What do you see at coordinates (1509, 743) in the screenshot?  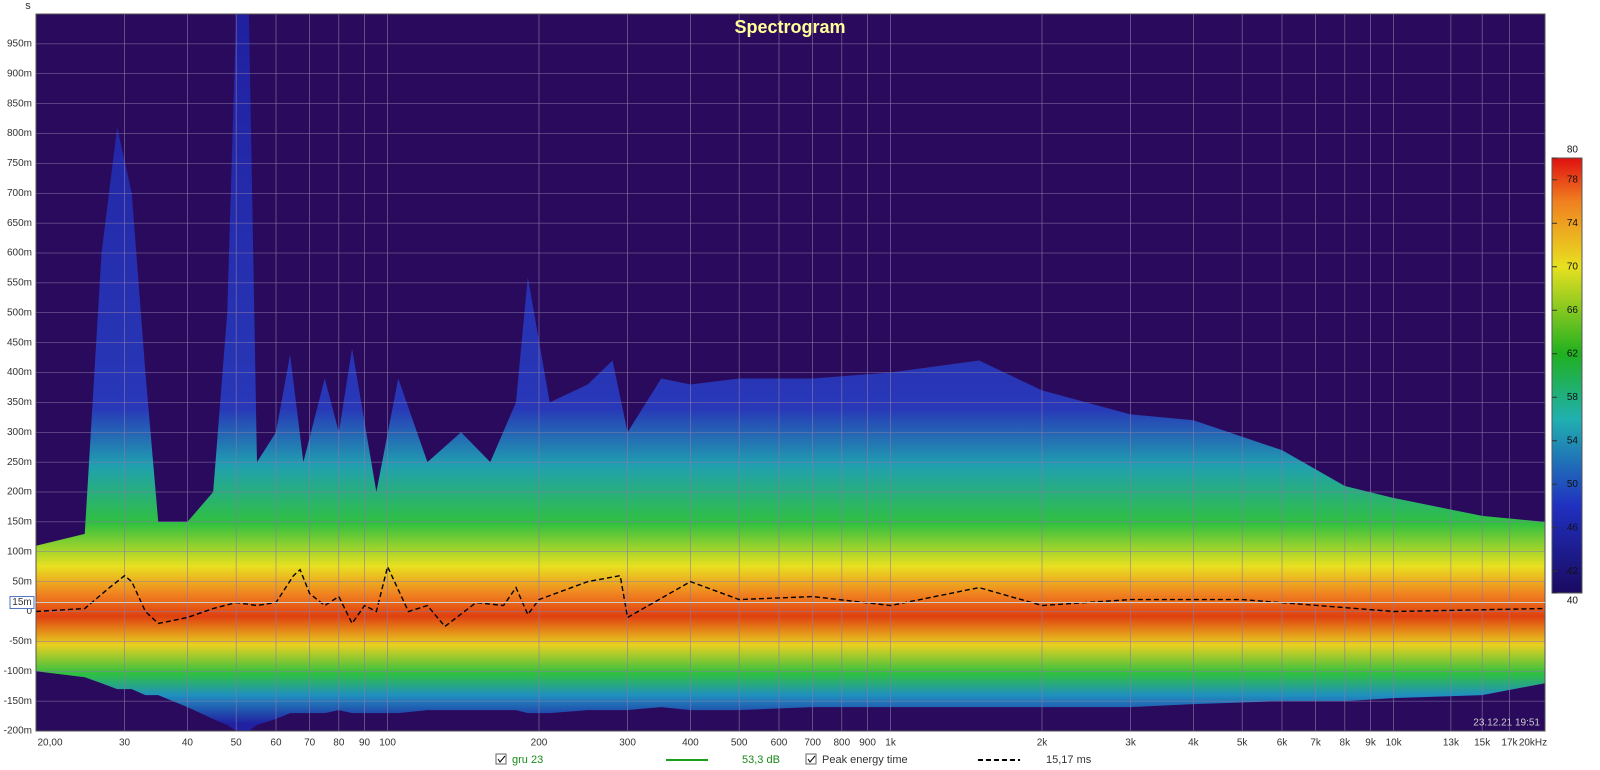 I see `x-tick-label: 17k` at bounding box center [1509, 743].